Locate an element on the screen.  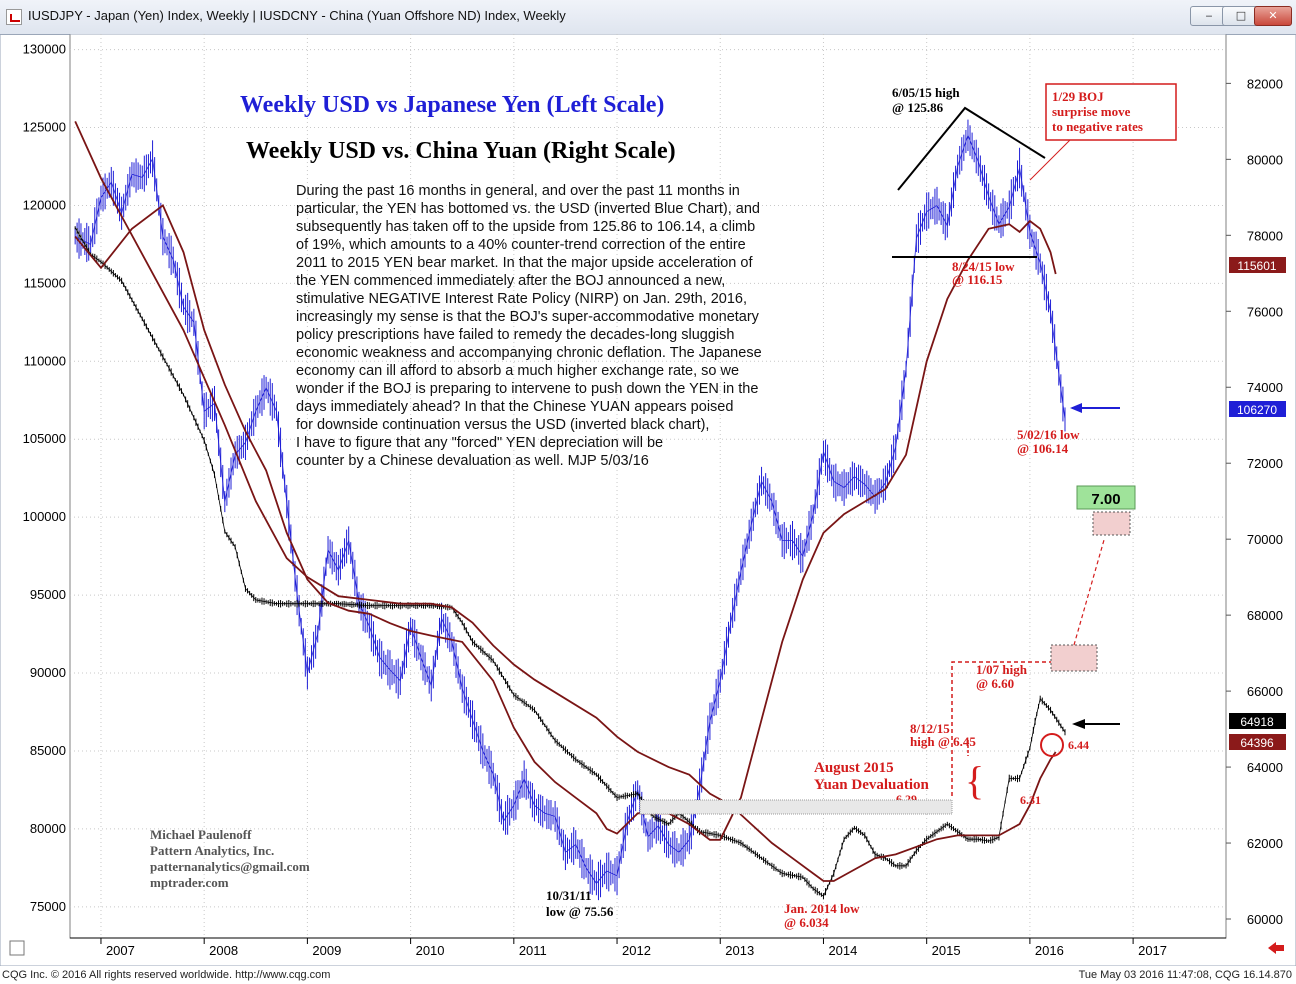
target-zone-upper is located at coordinates (1111, 523).